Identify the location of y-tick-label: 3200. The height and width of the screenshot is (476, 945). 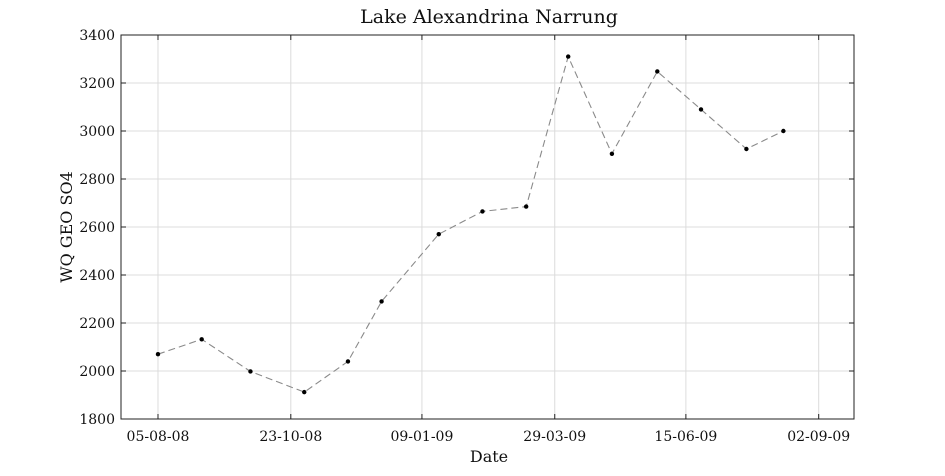
(97, 84).